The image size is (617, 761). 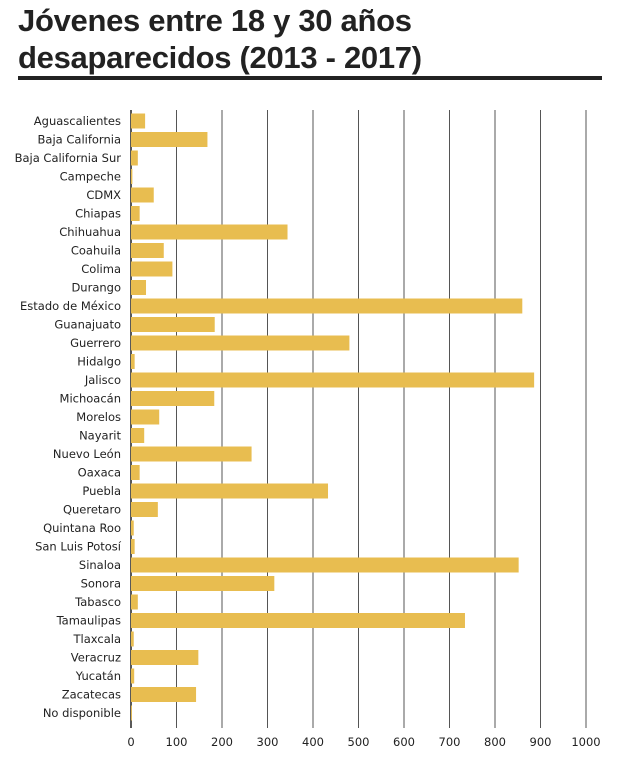 I want to click on x-tick-label-500: 500, so click(x=359, y=742).